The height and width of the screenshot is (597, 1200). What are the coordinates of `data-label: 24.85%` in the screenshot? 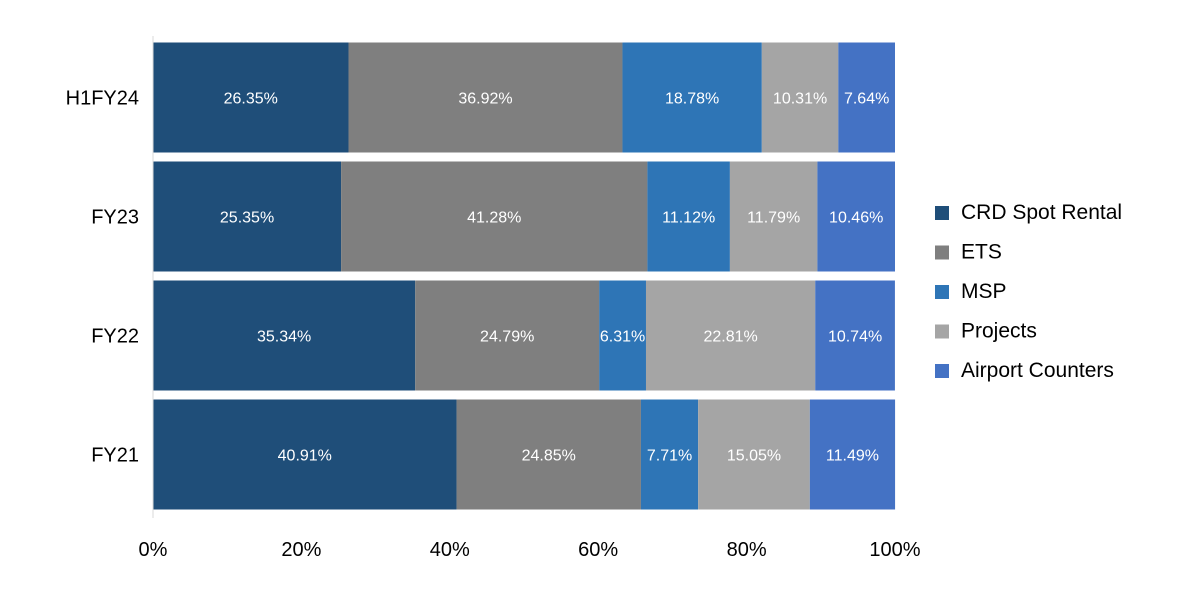 It's located at (549, 456).